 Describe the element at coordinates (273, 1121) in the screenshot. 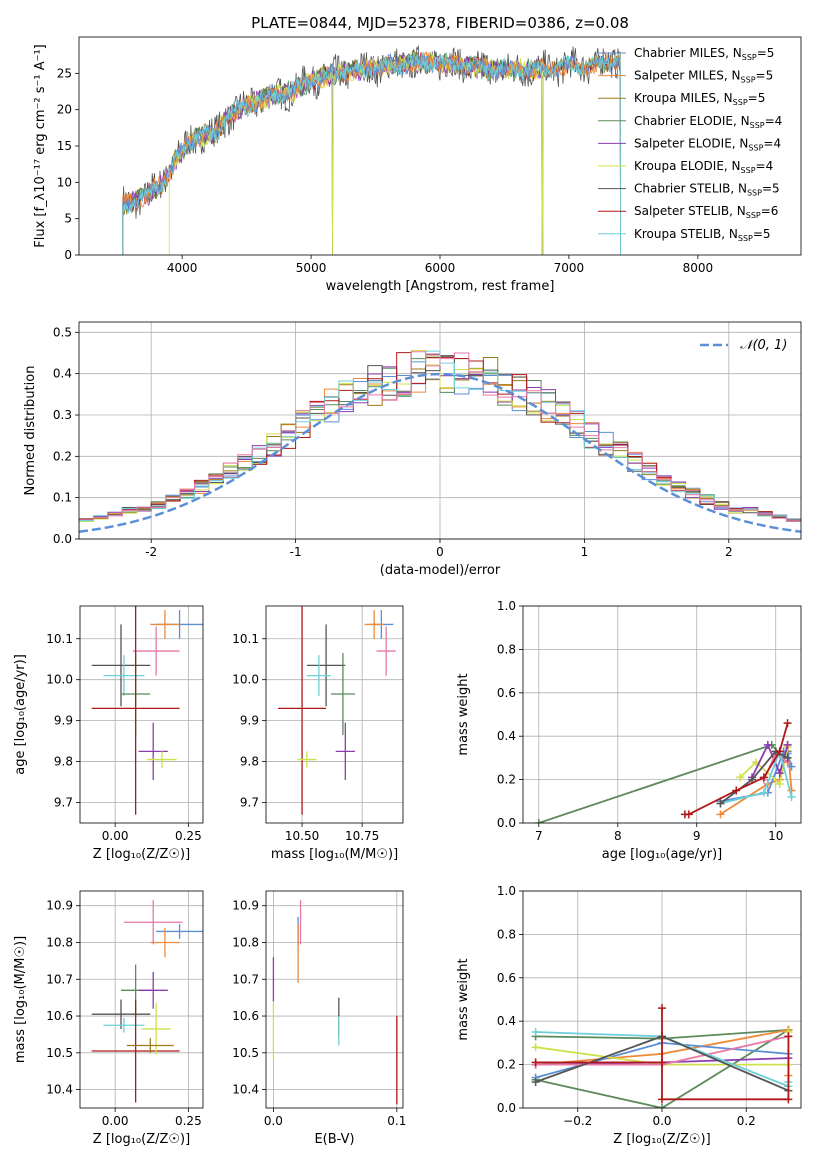

I see `x-tick-label: 0.0` at that location.